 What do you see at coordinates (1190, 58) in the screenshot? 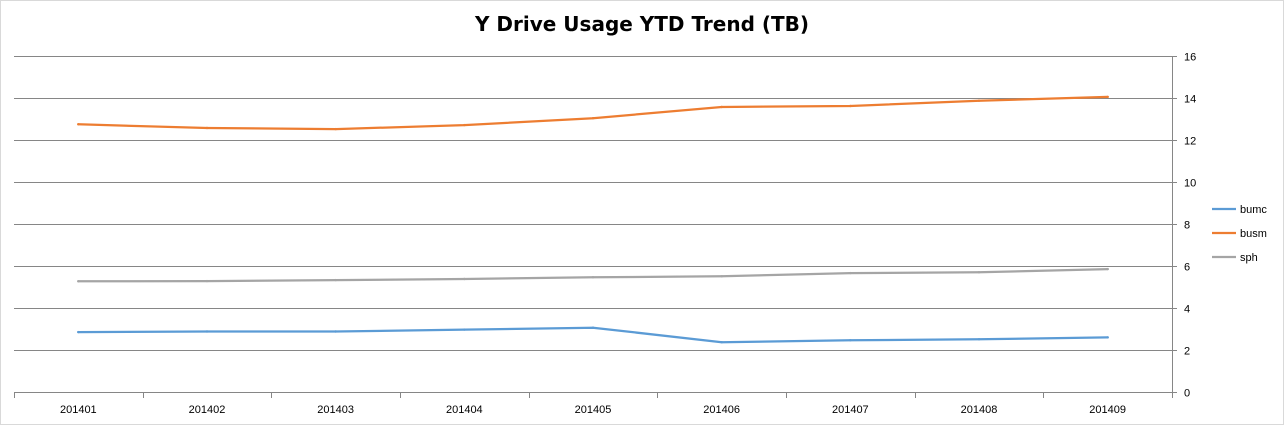
I see `y-tick-label: 16` at bounding box center [1190, 58].